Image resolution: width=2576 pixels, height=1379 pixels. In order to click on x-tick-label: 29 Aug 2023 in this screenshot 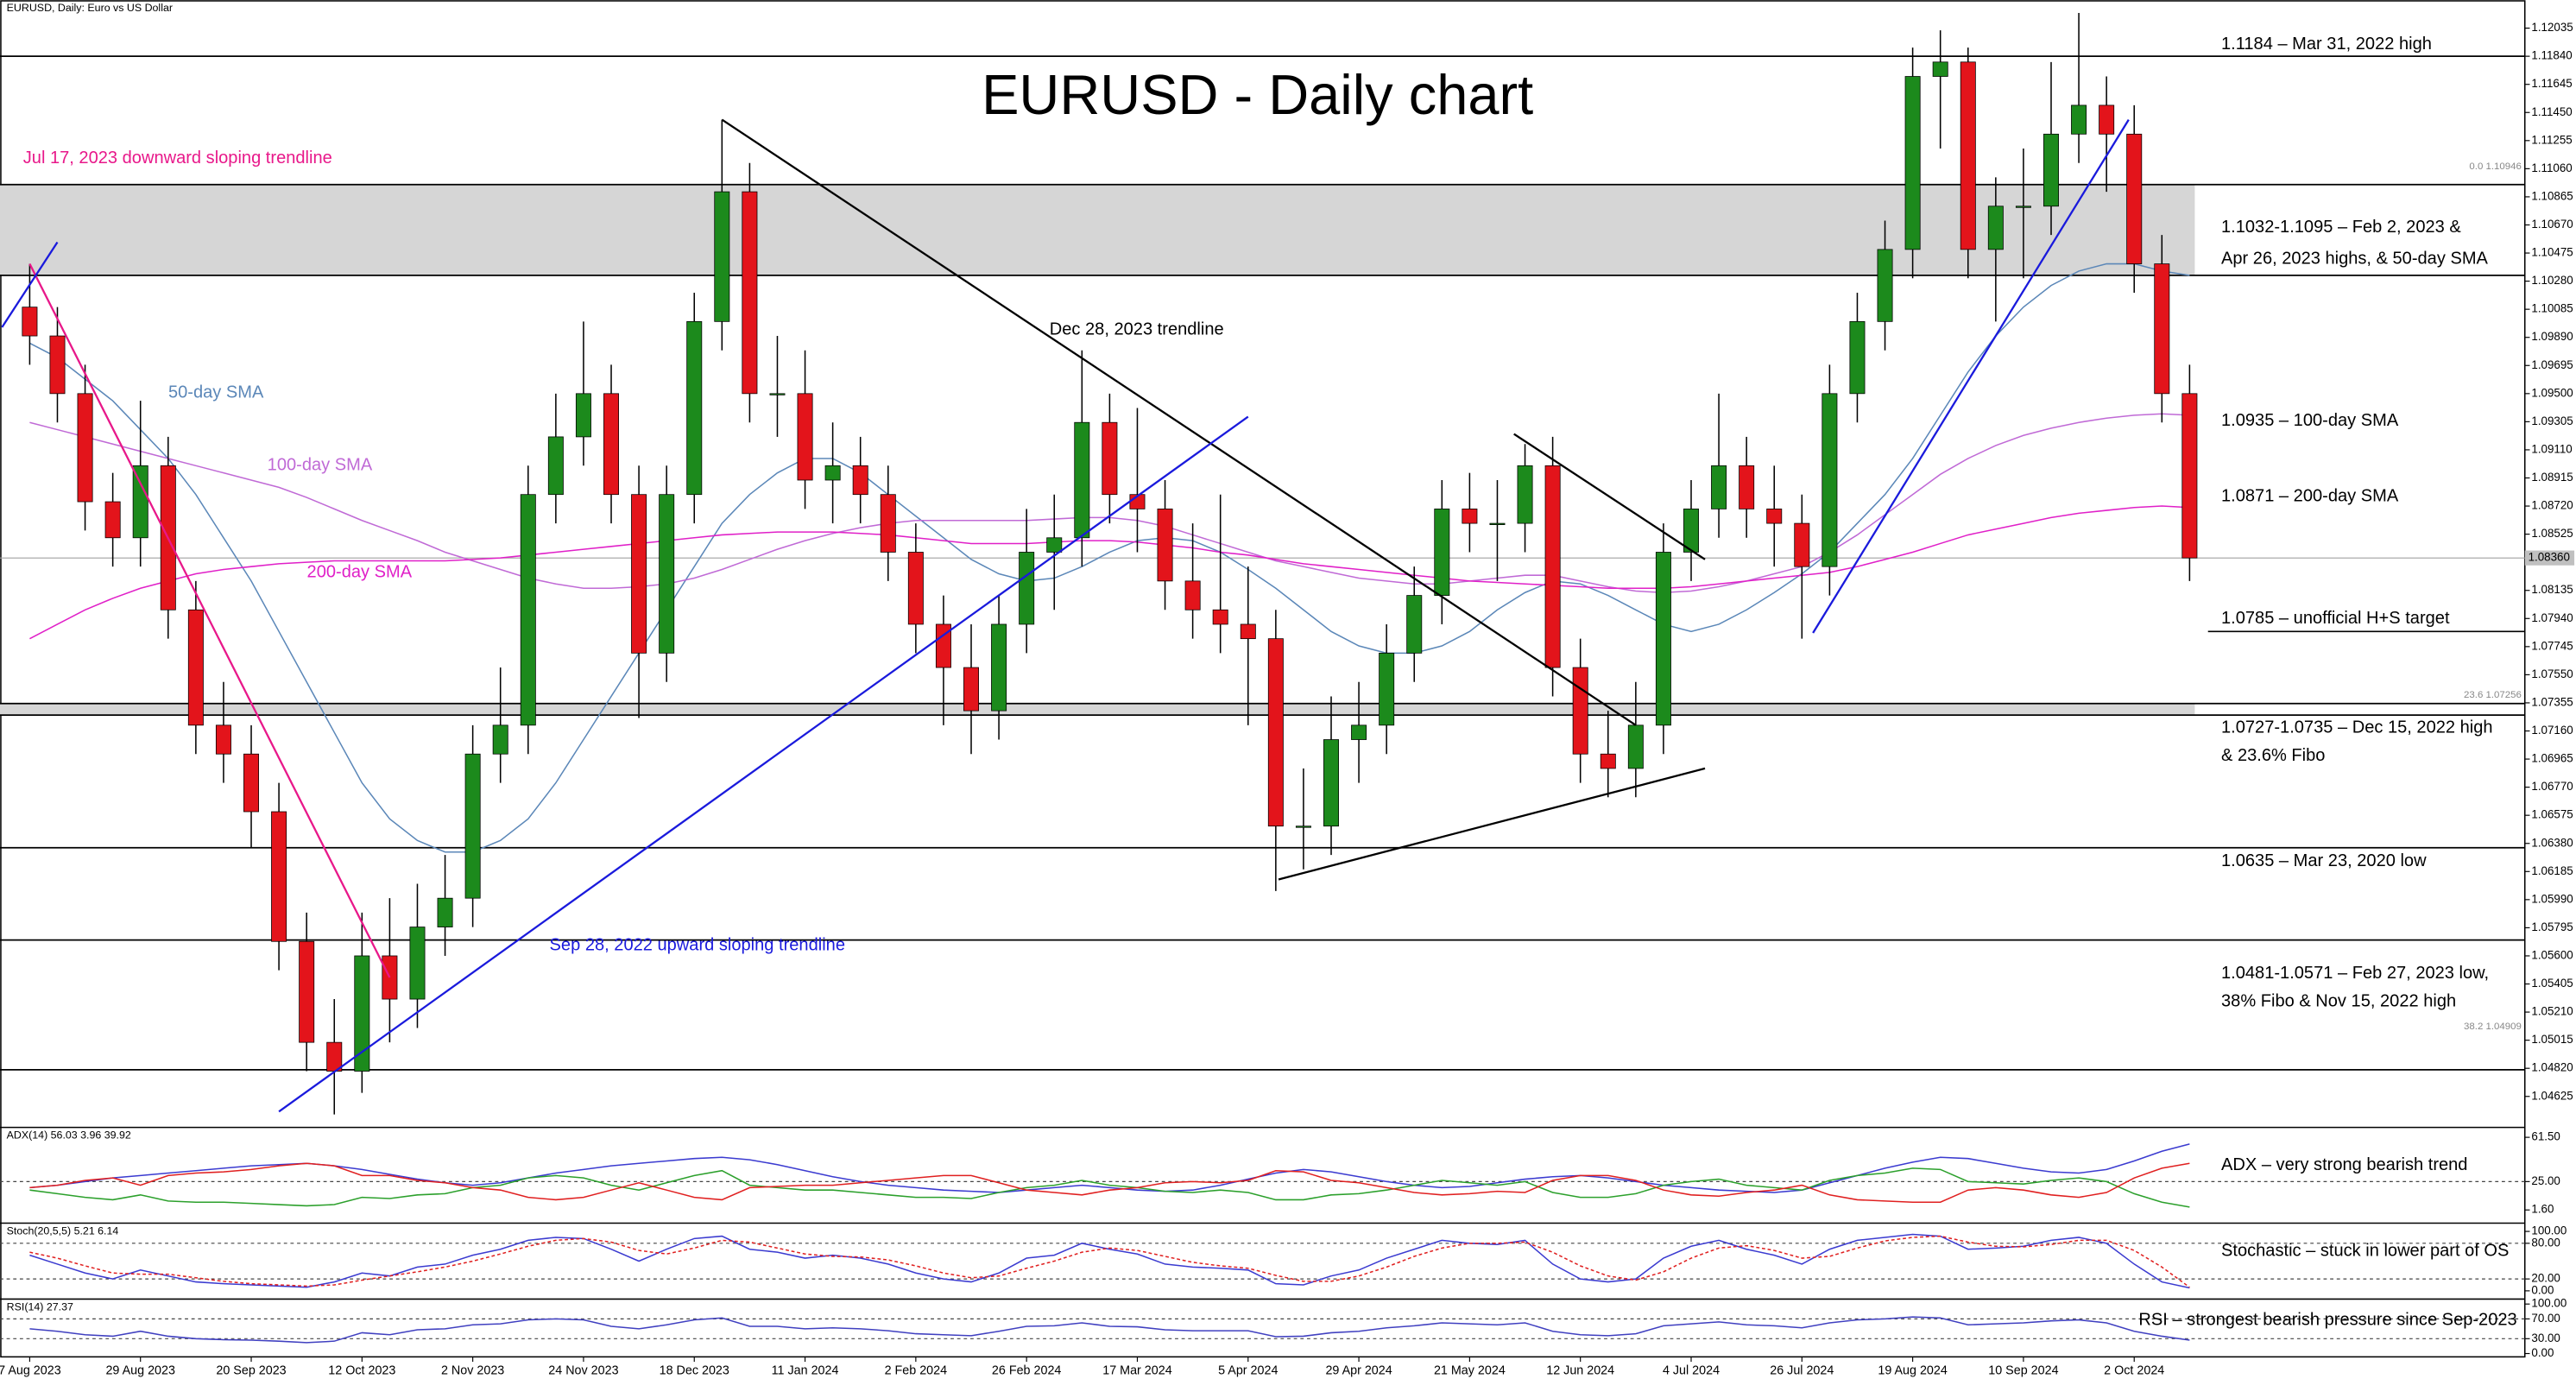, I will do `click(140, 1370)`.